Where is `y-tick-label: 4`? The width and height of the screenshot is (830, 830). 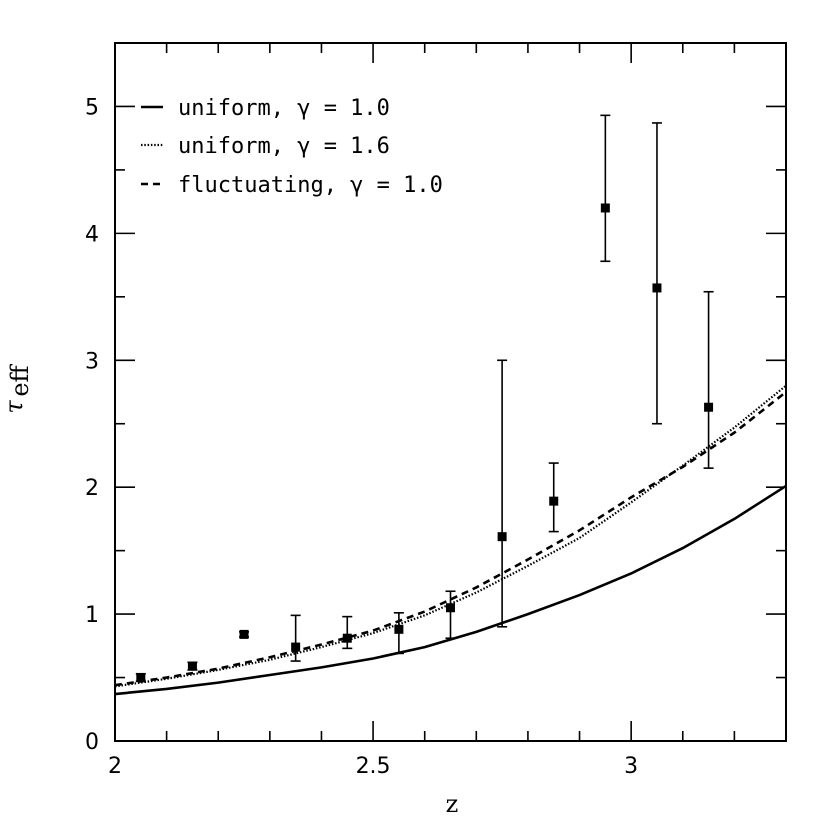
y-tick-label: 4 is located at coordinates (92, 234).